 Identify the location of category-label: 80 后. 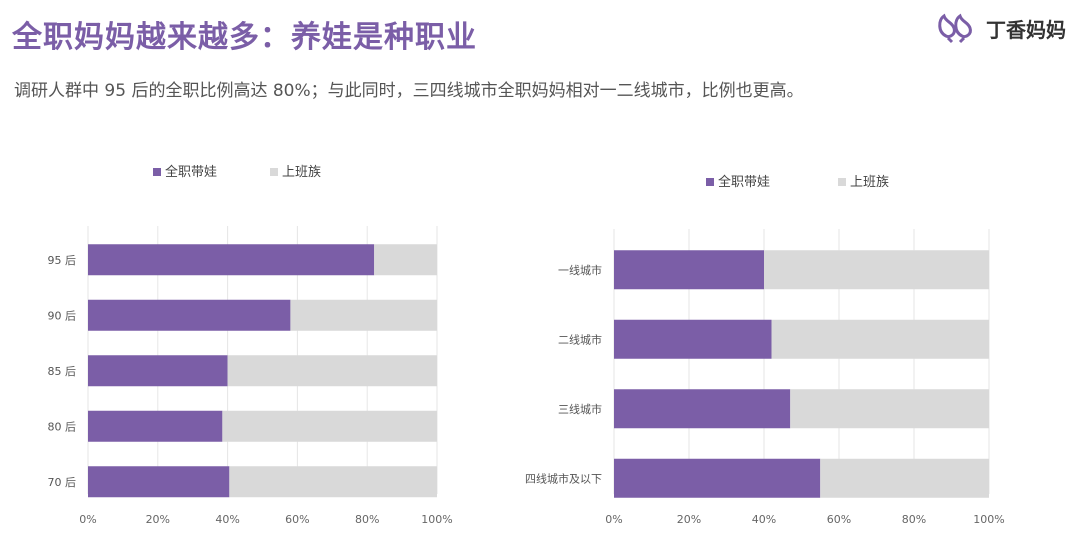
(62, 426).